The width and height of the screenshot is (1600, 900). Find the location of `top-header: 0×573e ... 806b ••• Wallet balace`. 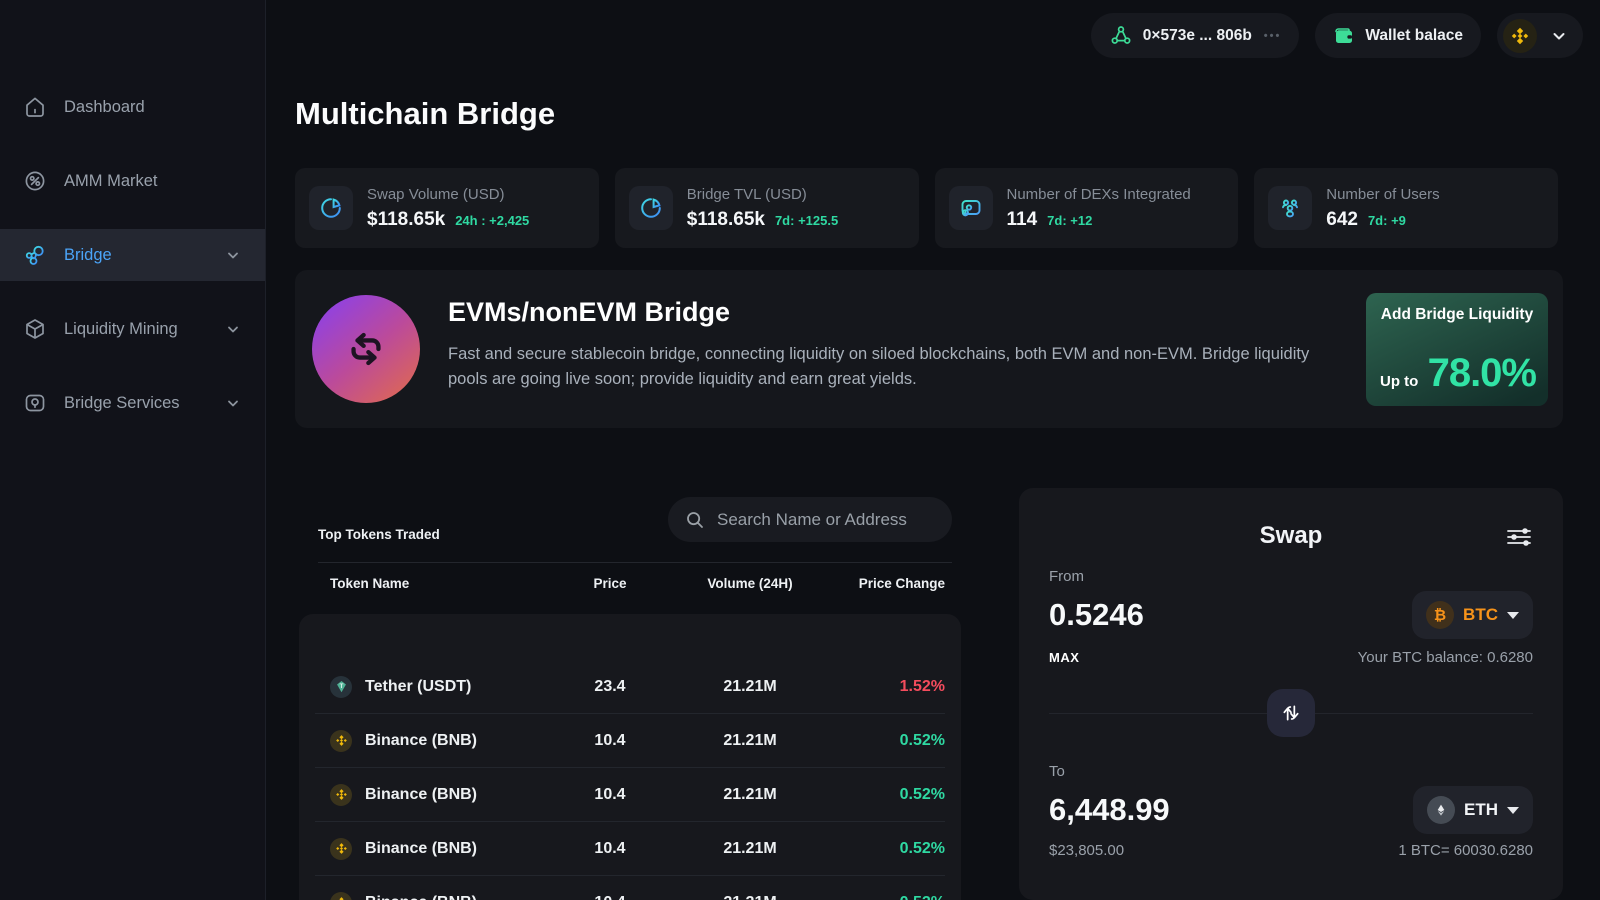

top-header: 0×573e ... 806b ••• Wallet balace is located at coordinates (1336, 35).